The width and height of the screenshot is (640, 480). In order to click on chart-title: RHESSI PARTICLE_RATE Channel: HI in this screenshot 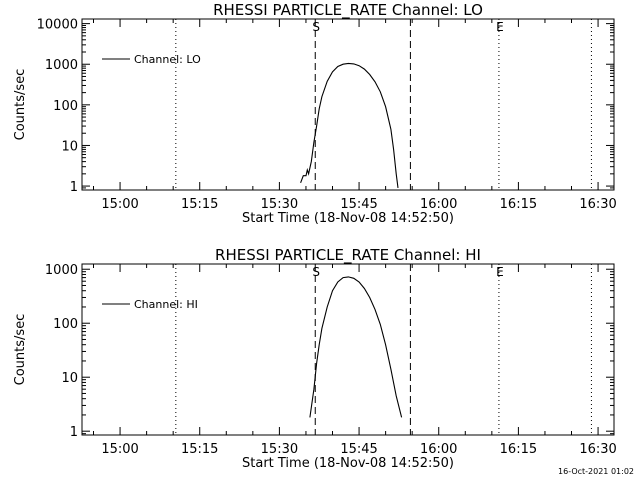, I will do `click(348, 255)`.